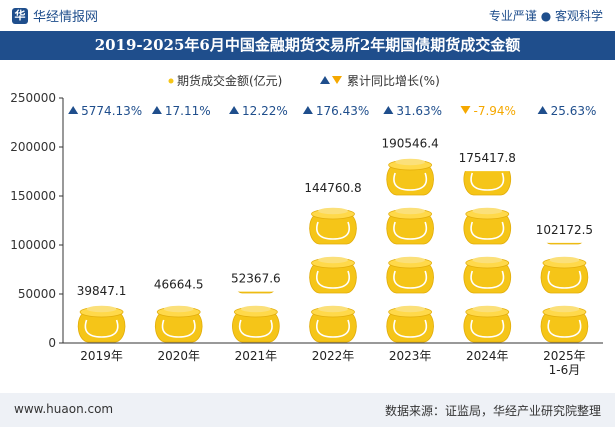 The image size is (615, 427). Describe the element at coordinates (20, 15) in the screenshot. I see `brand-logo-icon: 华` at that location.